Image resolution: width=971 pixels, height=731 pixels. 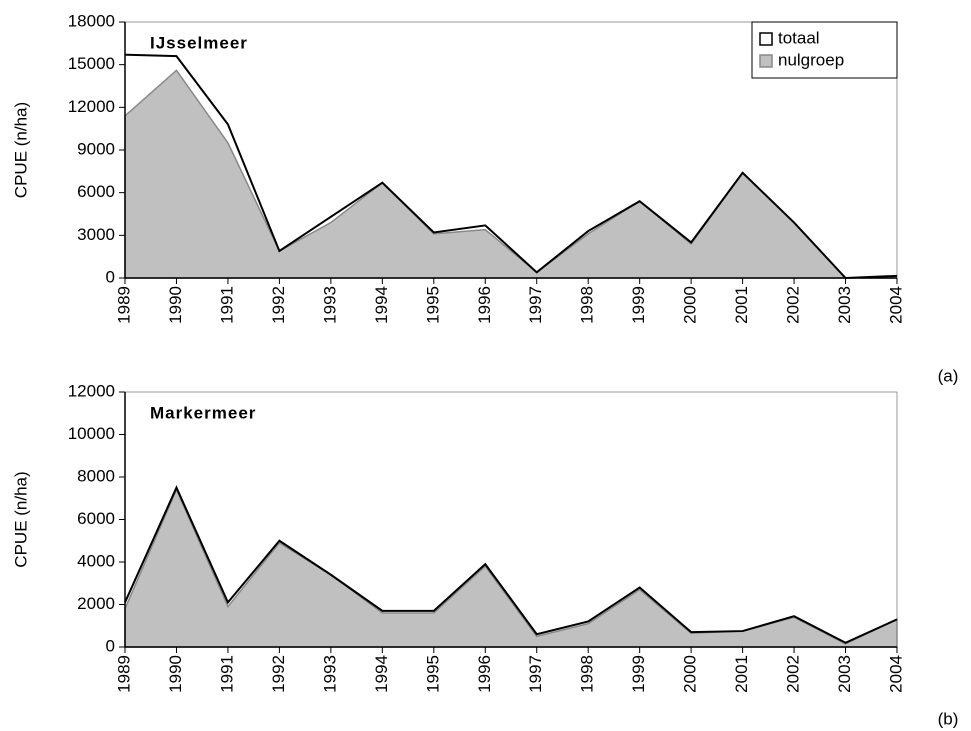 What do you see at coordinates (91, 433) in the screenshot?
I see `y-tick-label: 10000` at bounding box center [91, 433].